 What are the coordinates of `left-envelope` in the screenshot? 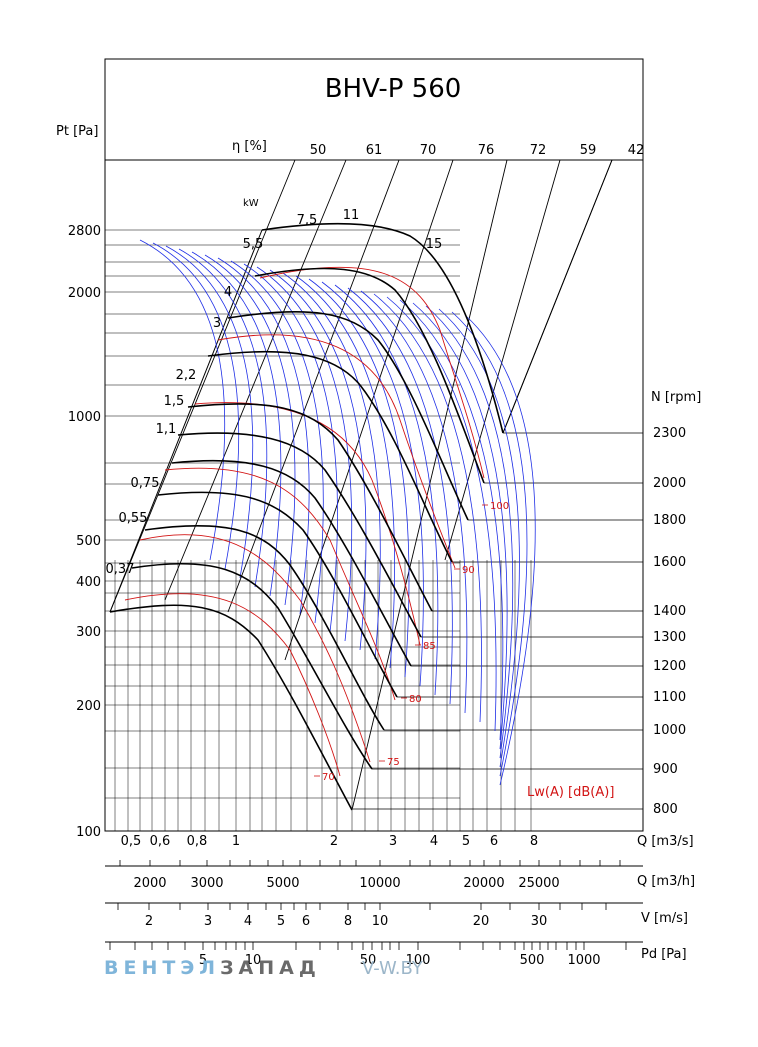 It's located at (186, 421).